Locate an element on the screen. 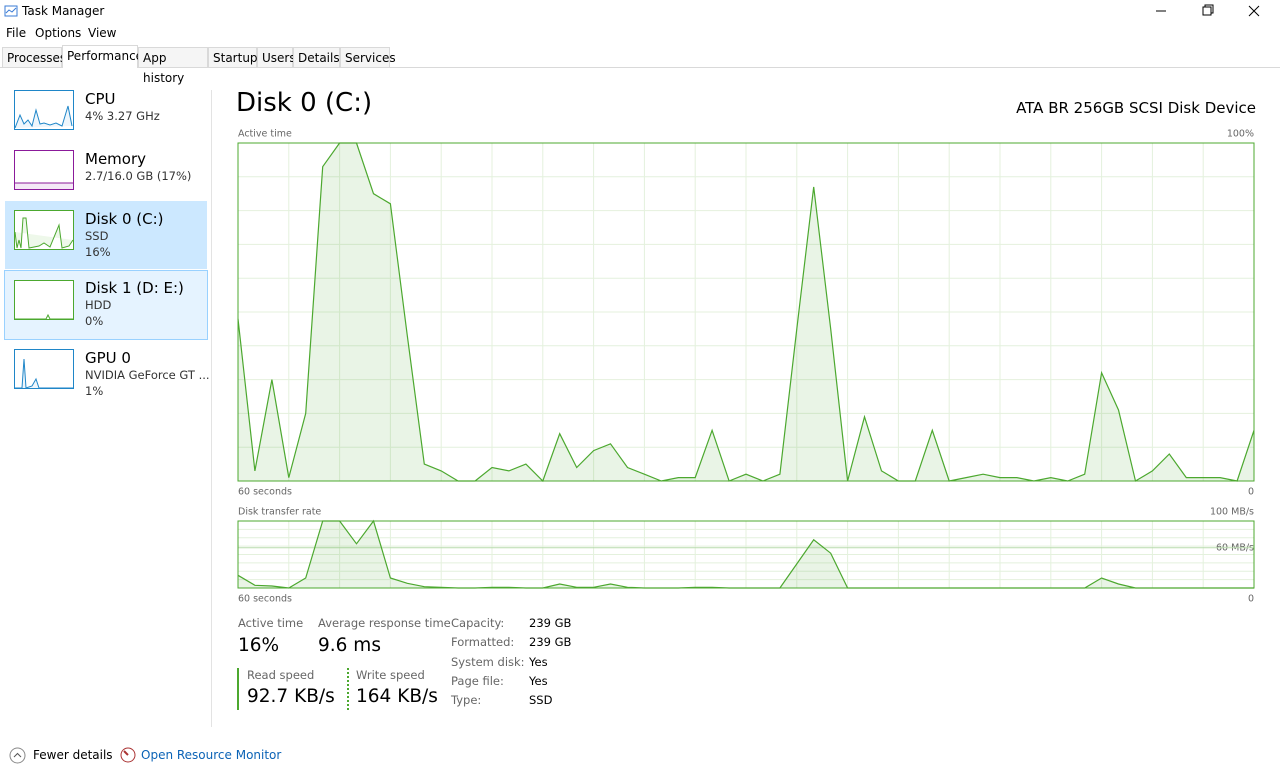 The height and width of the screenshot is (779, 1280). stat-value: 9.6 ms is located at coordinates (349, 645).